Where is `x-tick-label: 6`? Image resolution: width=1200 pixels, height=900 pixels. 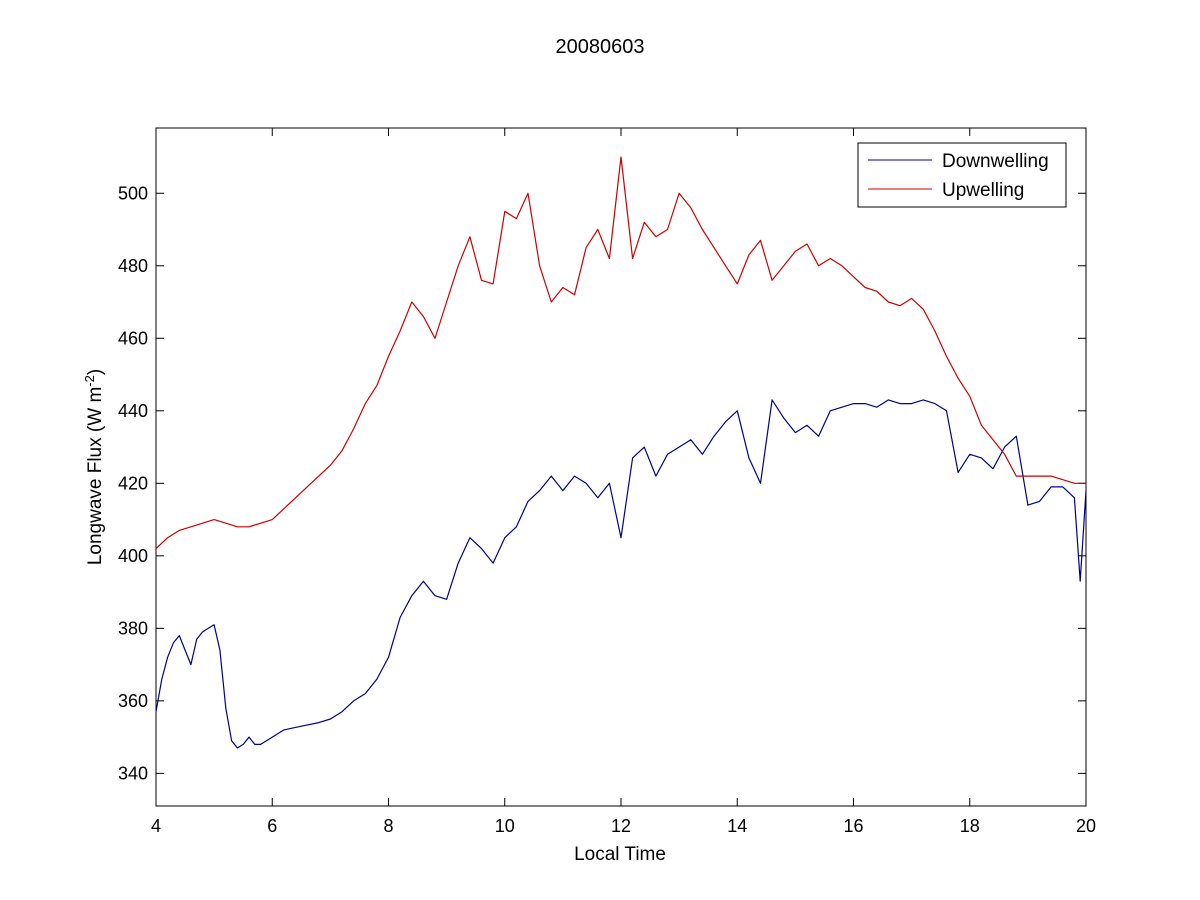
x-tick-label: 6 is located at coordinates (272, 826).